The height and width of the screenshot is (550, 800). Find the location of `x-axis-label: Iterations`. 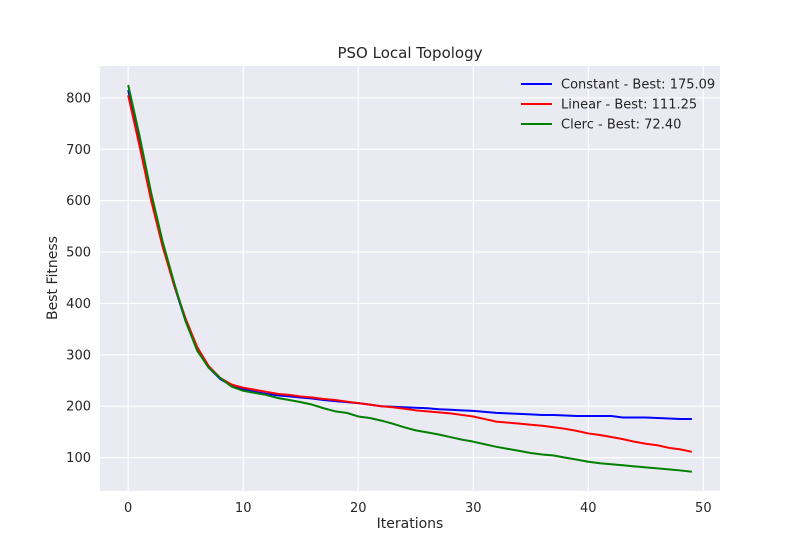

x-axis-label: Iterations is located at coordinates (410, 524).